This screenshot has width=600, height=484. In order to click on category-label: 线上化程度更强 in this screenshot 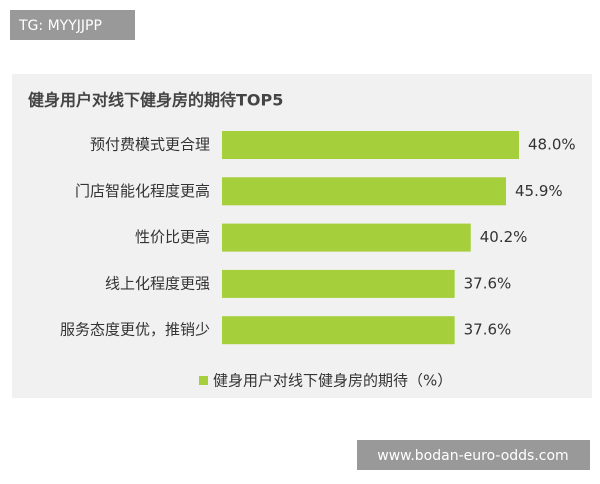, I will do `click(157, 283)`.